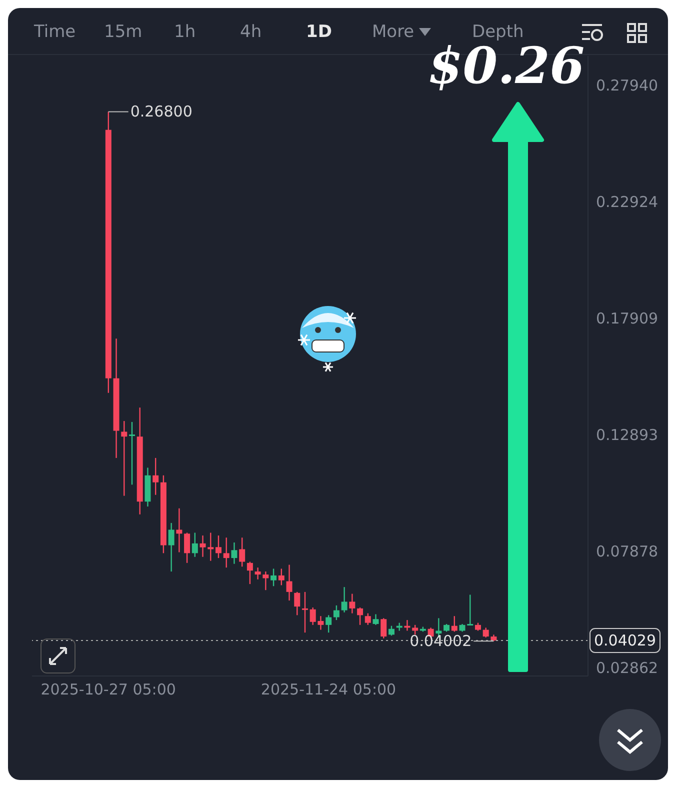 This screenshot has width=676, height=788. I want to click on y-tick-label: 0.22924, so click(627, 202).